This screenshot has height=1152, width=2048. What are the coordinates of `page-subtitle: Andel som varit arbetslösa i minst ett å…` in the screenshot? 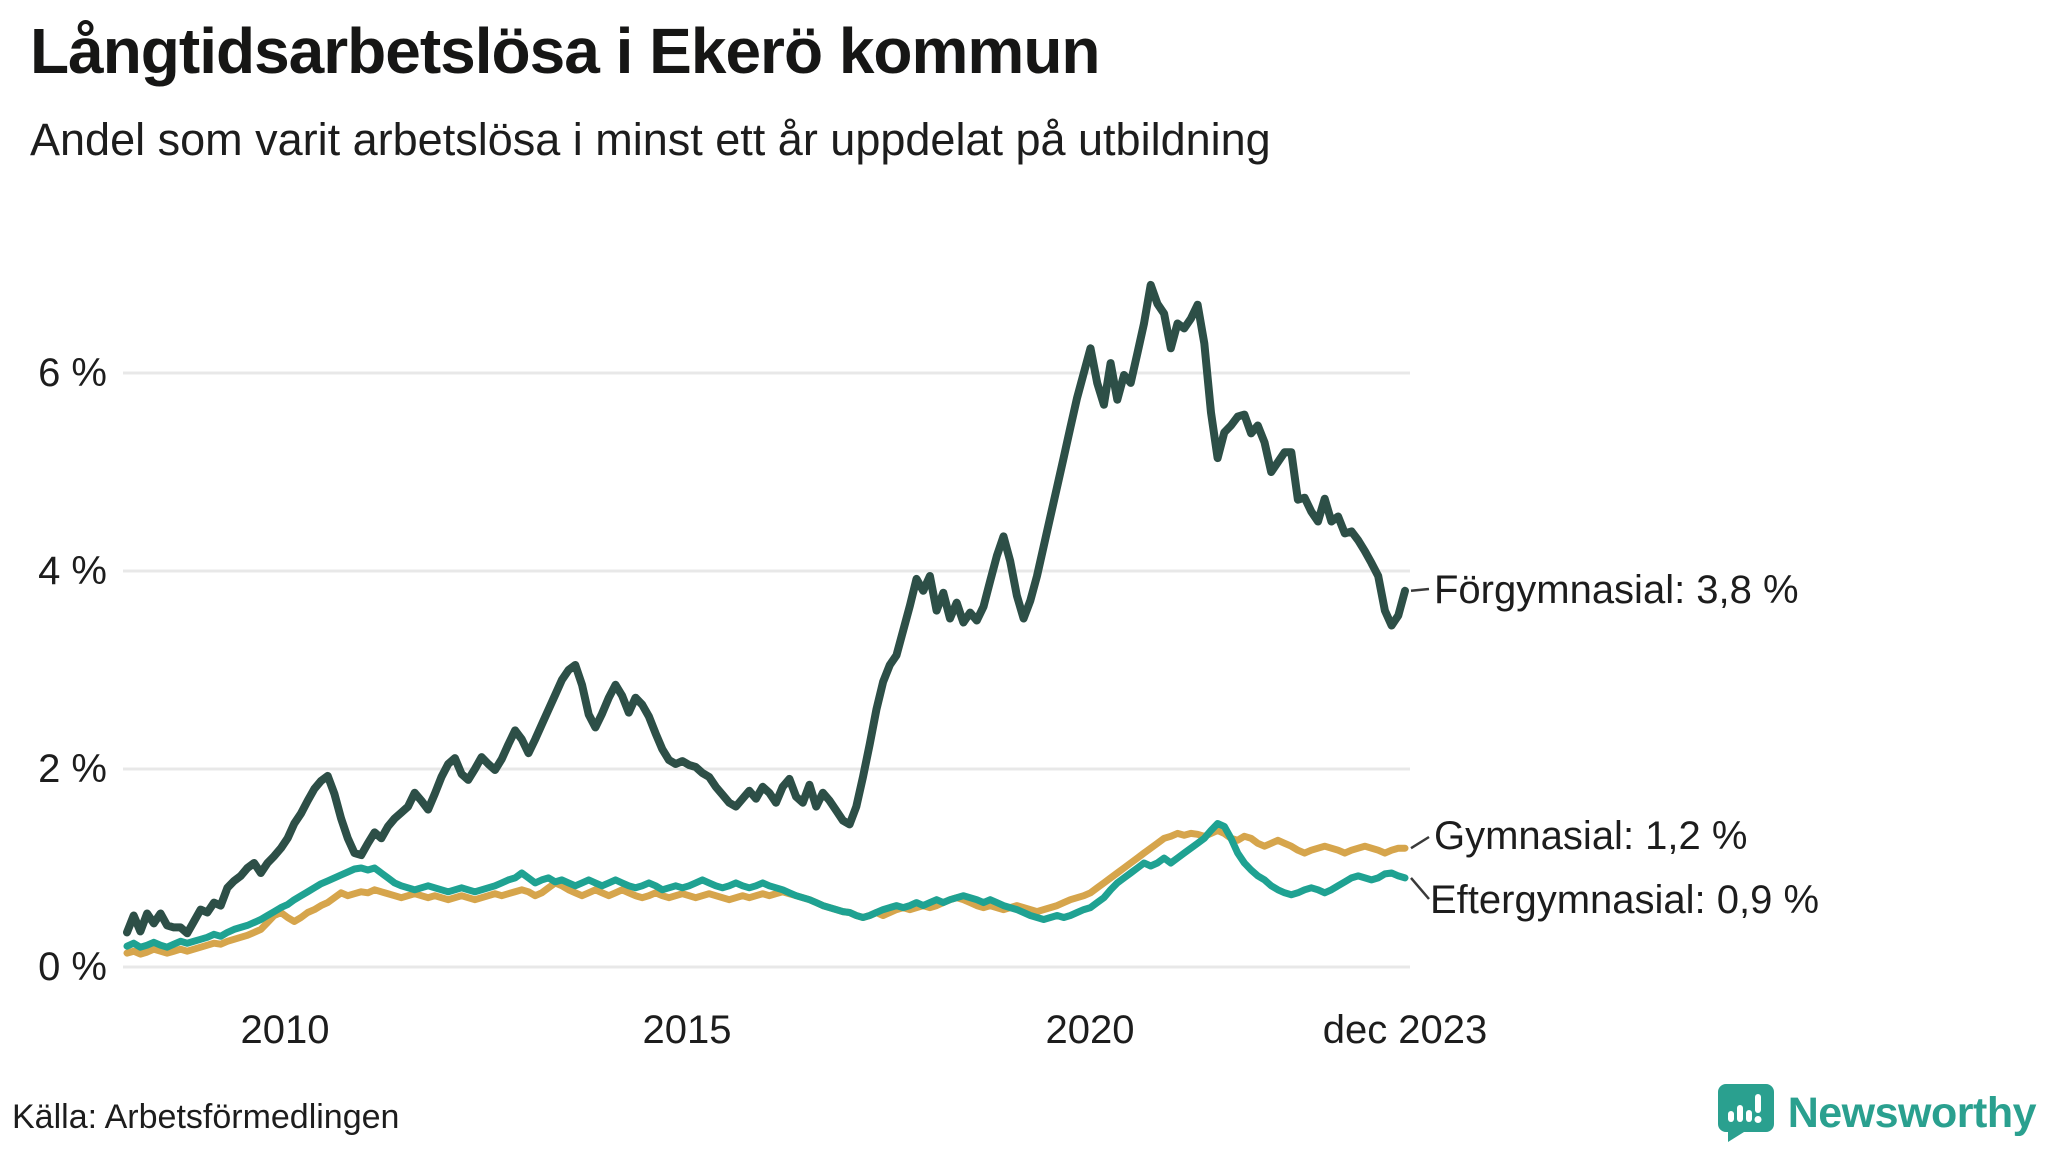 It's located at (650, 139).